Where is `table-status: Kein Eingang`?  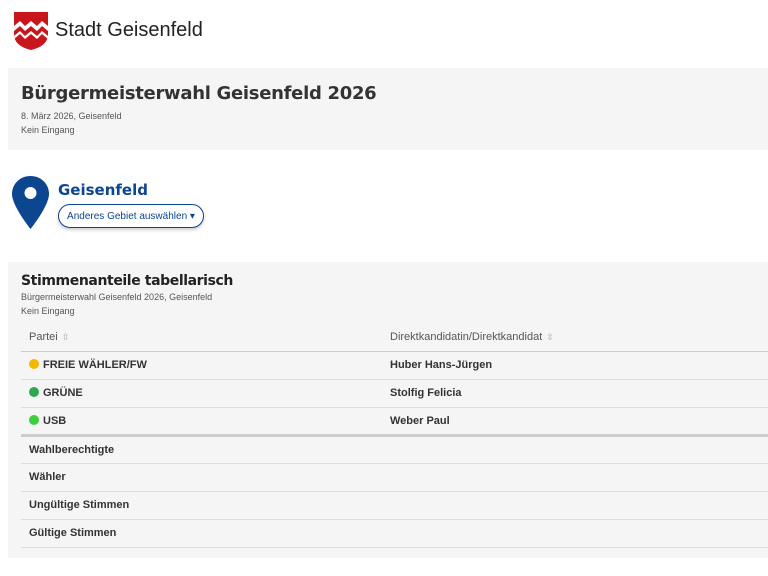 table-status: Kein Eingang is located at coordinates (48, 311).